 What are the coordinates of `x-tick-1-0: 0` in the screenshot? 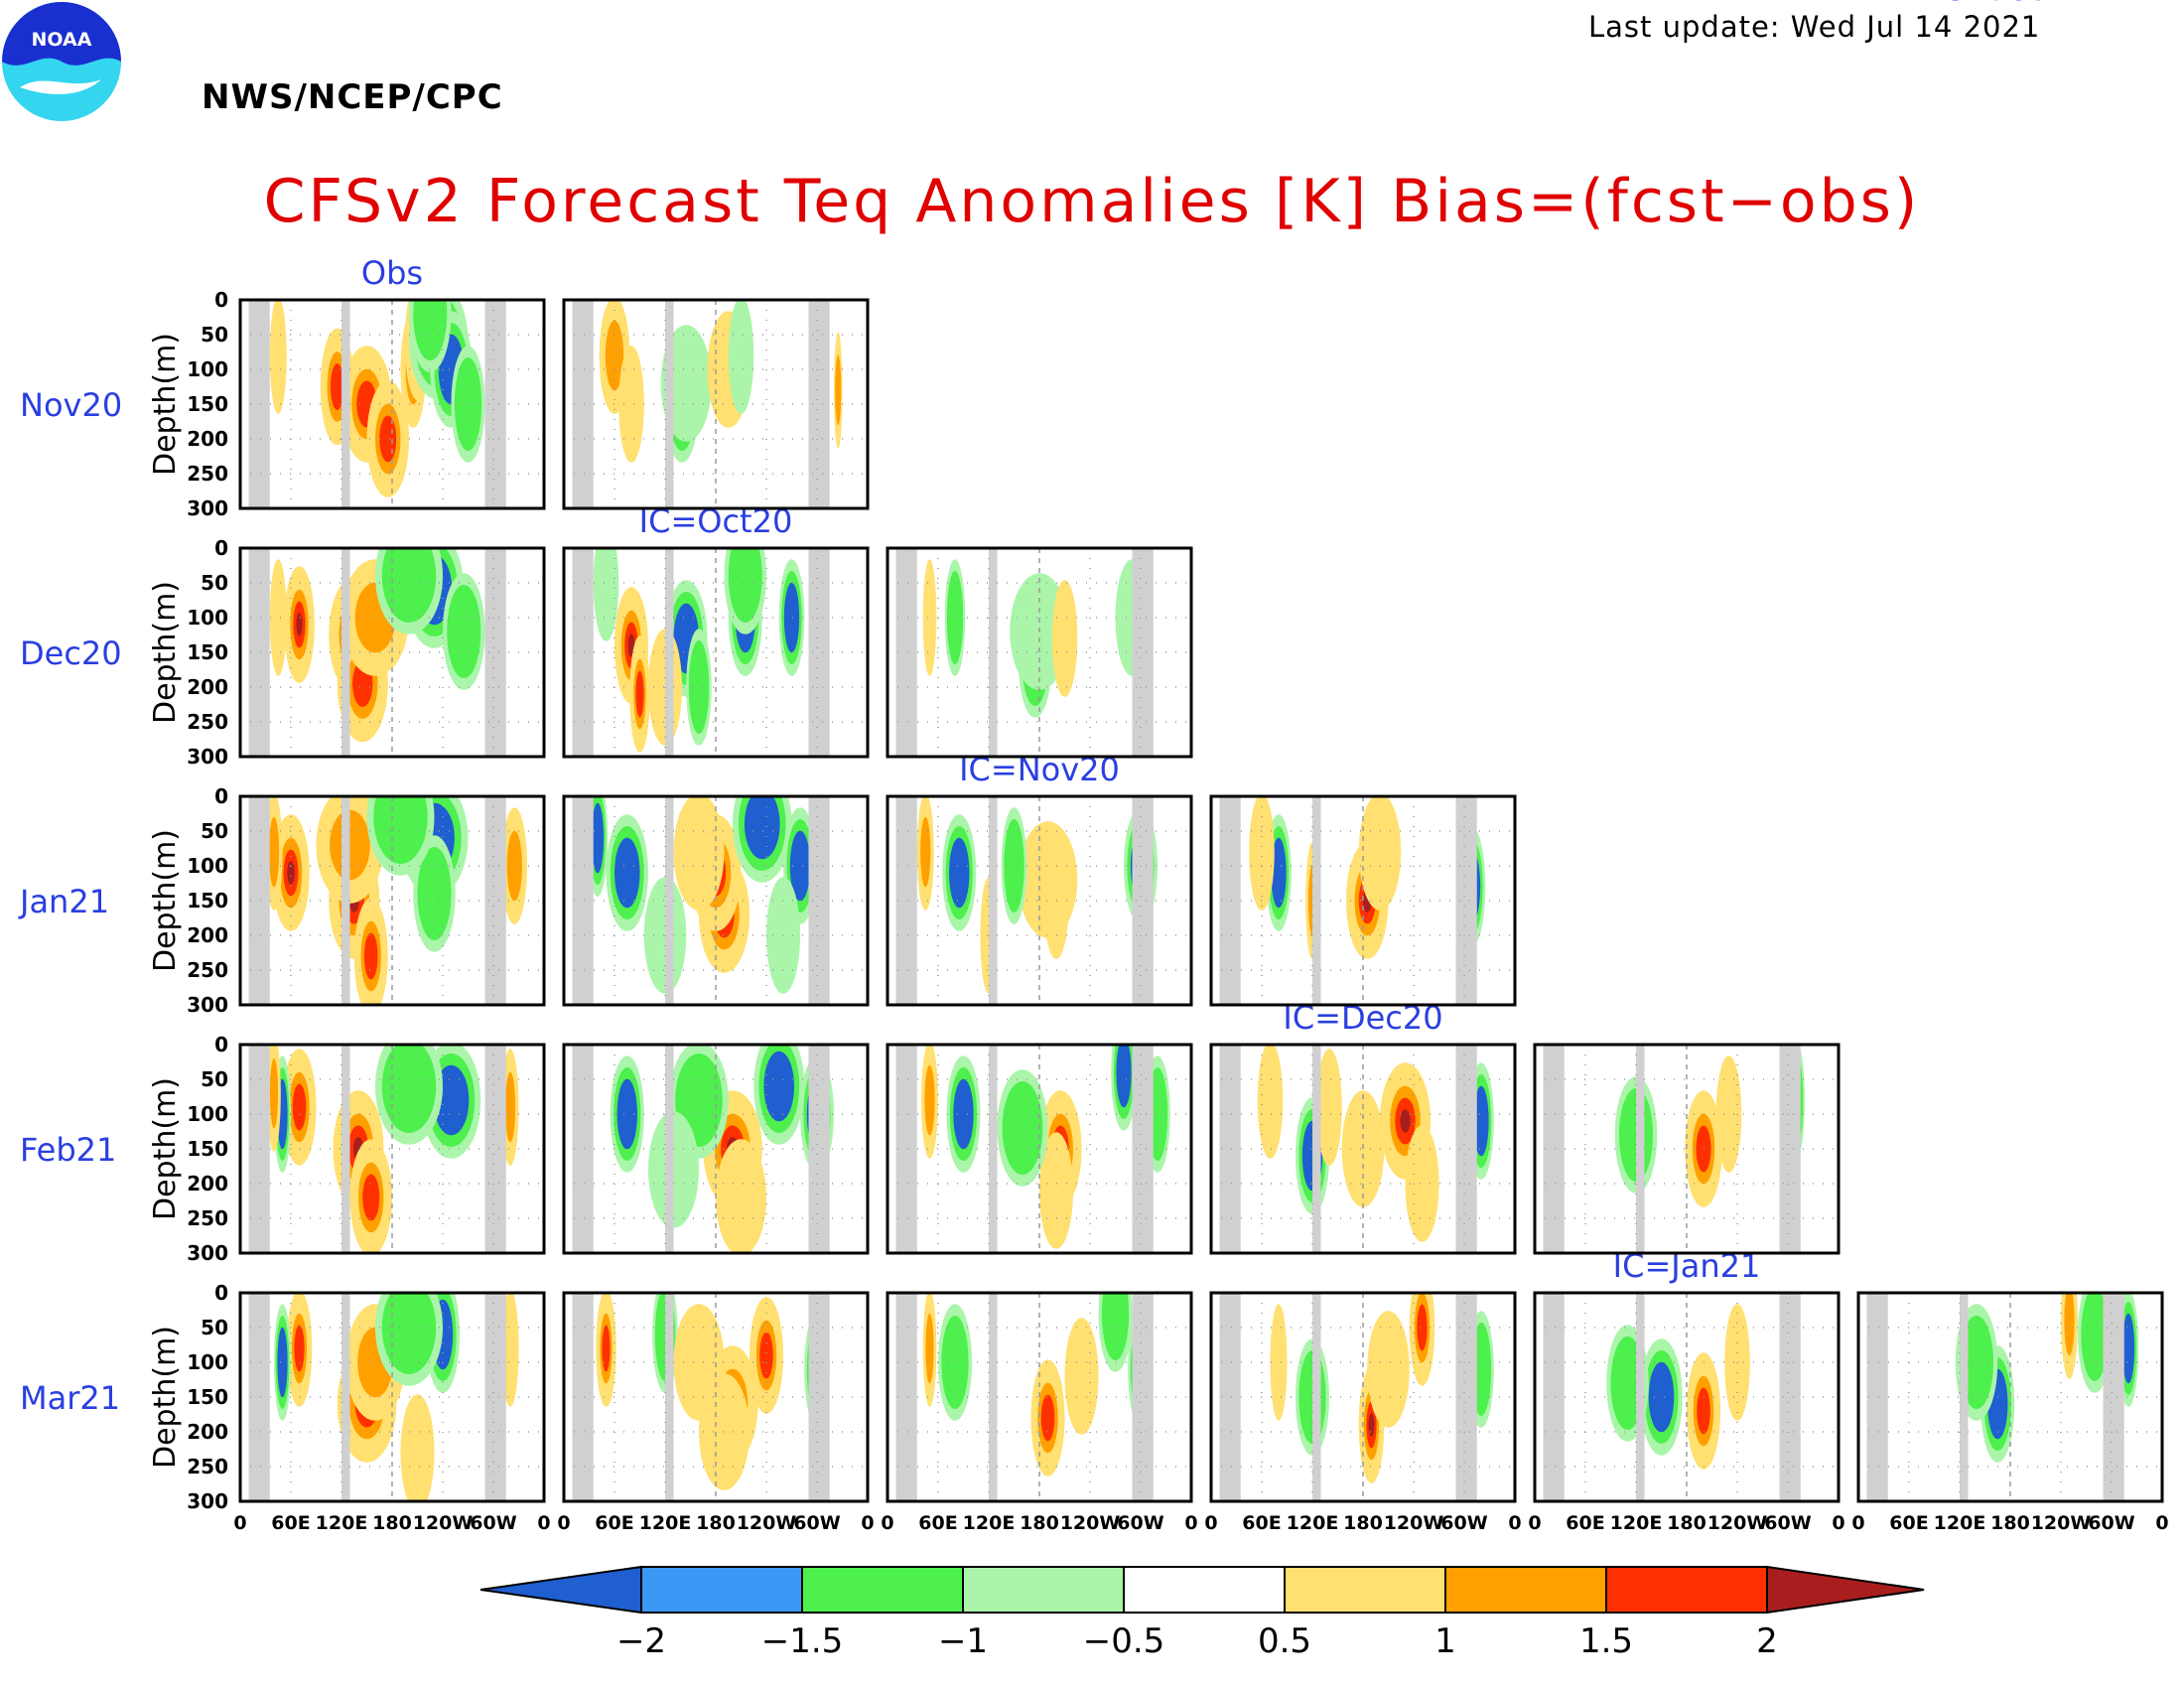 It's located at (563, 1523).